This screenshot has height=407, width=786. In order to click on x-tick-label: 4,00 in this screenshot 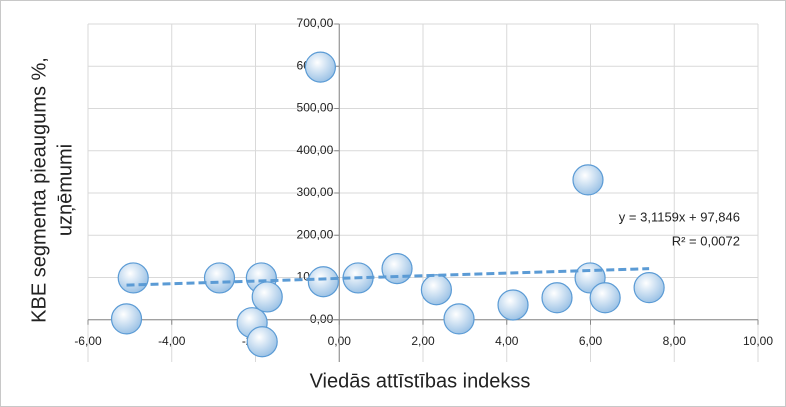, I will do `click(507, 341)`.